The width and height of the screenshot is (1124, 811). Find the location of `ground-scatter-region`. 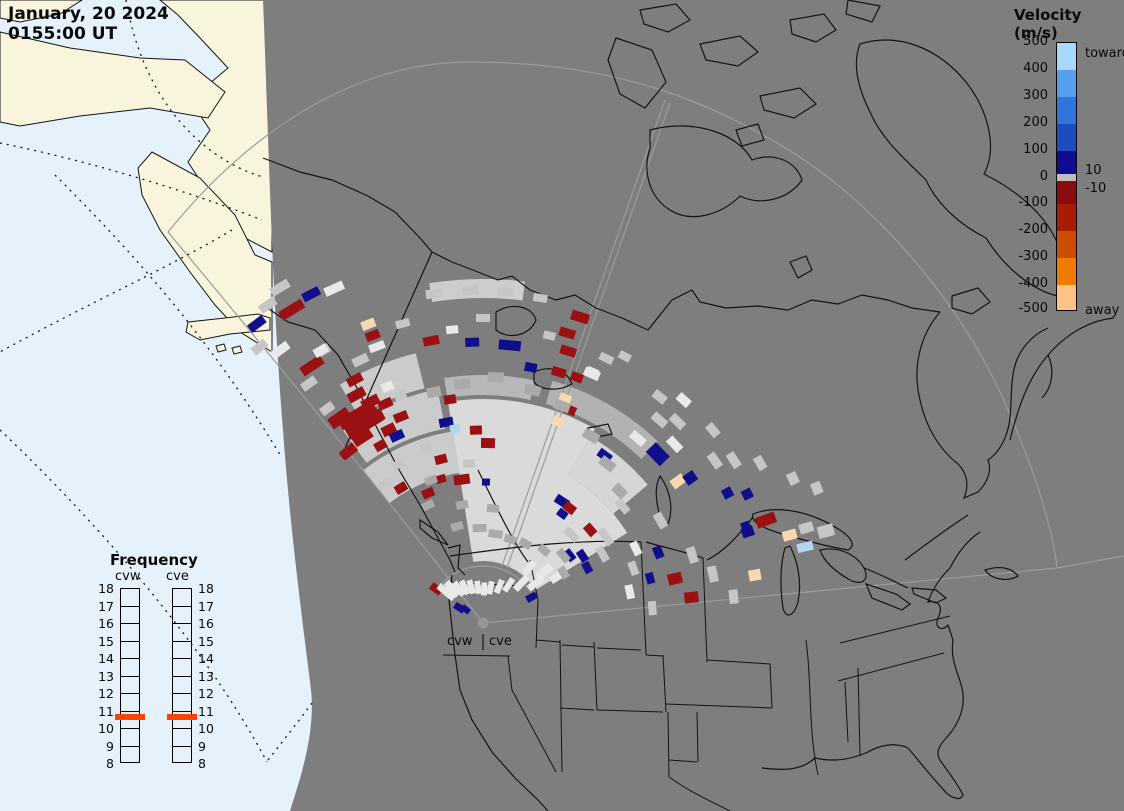

ground-scatter-region is located at coordinates (602, 419).